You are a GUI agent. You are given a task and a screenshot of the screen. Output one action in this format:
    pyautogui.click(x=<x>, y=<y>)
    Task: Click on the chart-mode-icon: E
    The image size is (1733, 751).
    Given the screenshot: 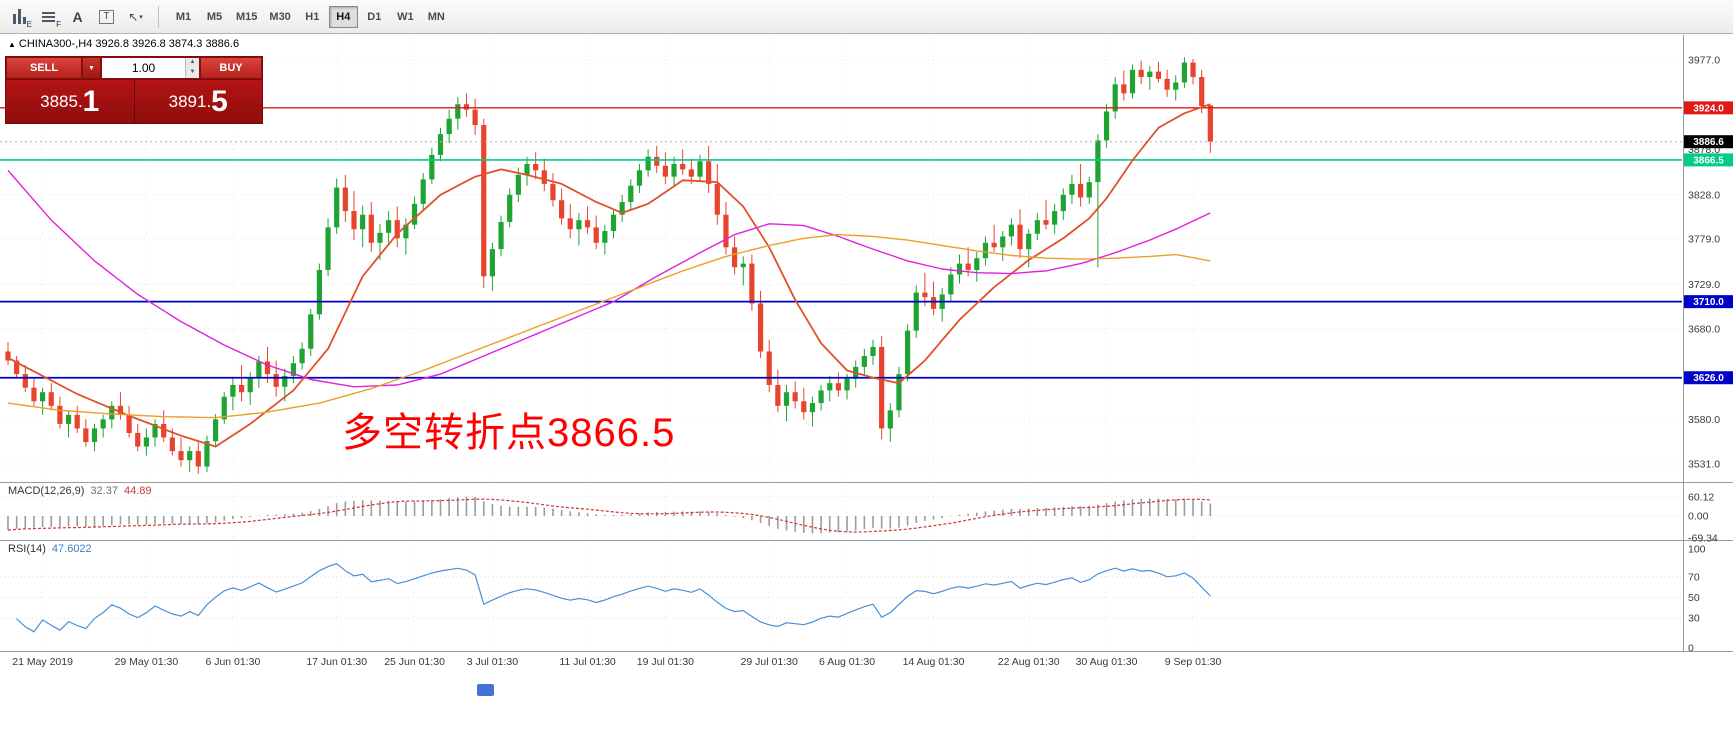 What is the action you would take?
    pyautogui.click(x=19, y=17)
    